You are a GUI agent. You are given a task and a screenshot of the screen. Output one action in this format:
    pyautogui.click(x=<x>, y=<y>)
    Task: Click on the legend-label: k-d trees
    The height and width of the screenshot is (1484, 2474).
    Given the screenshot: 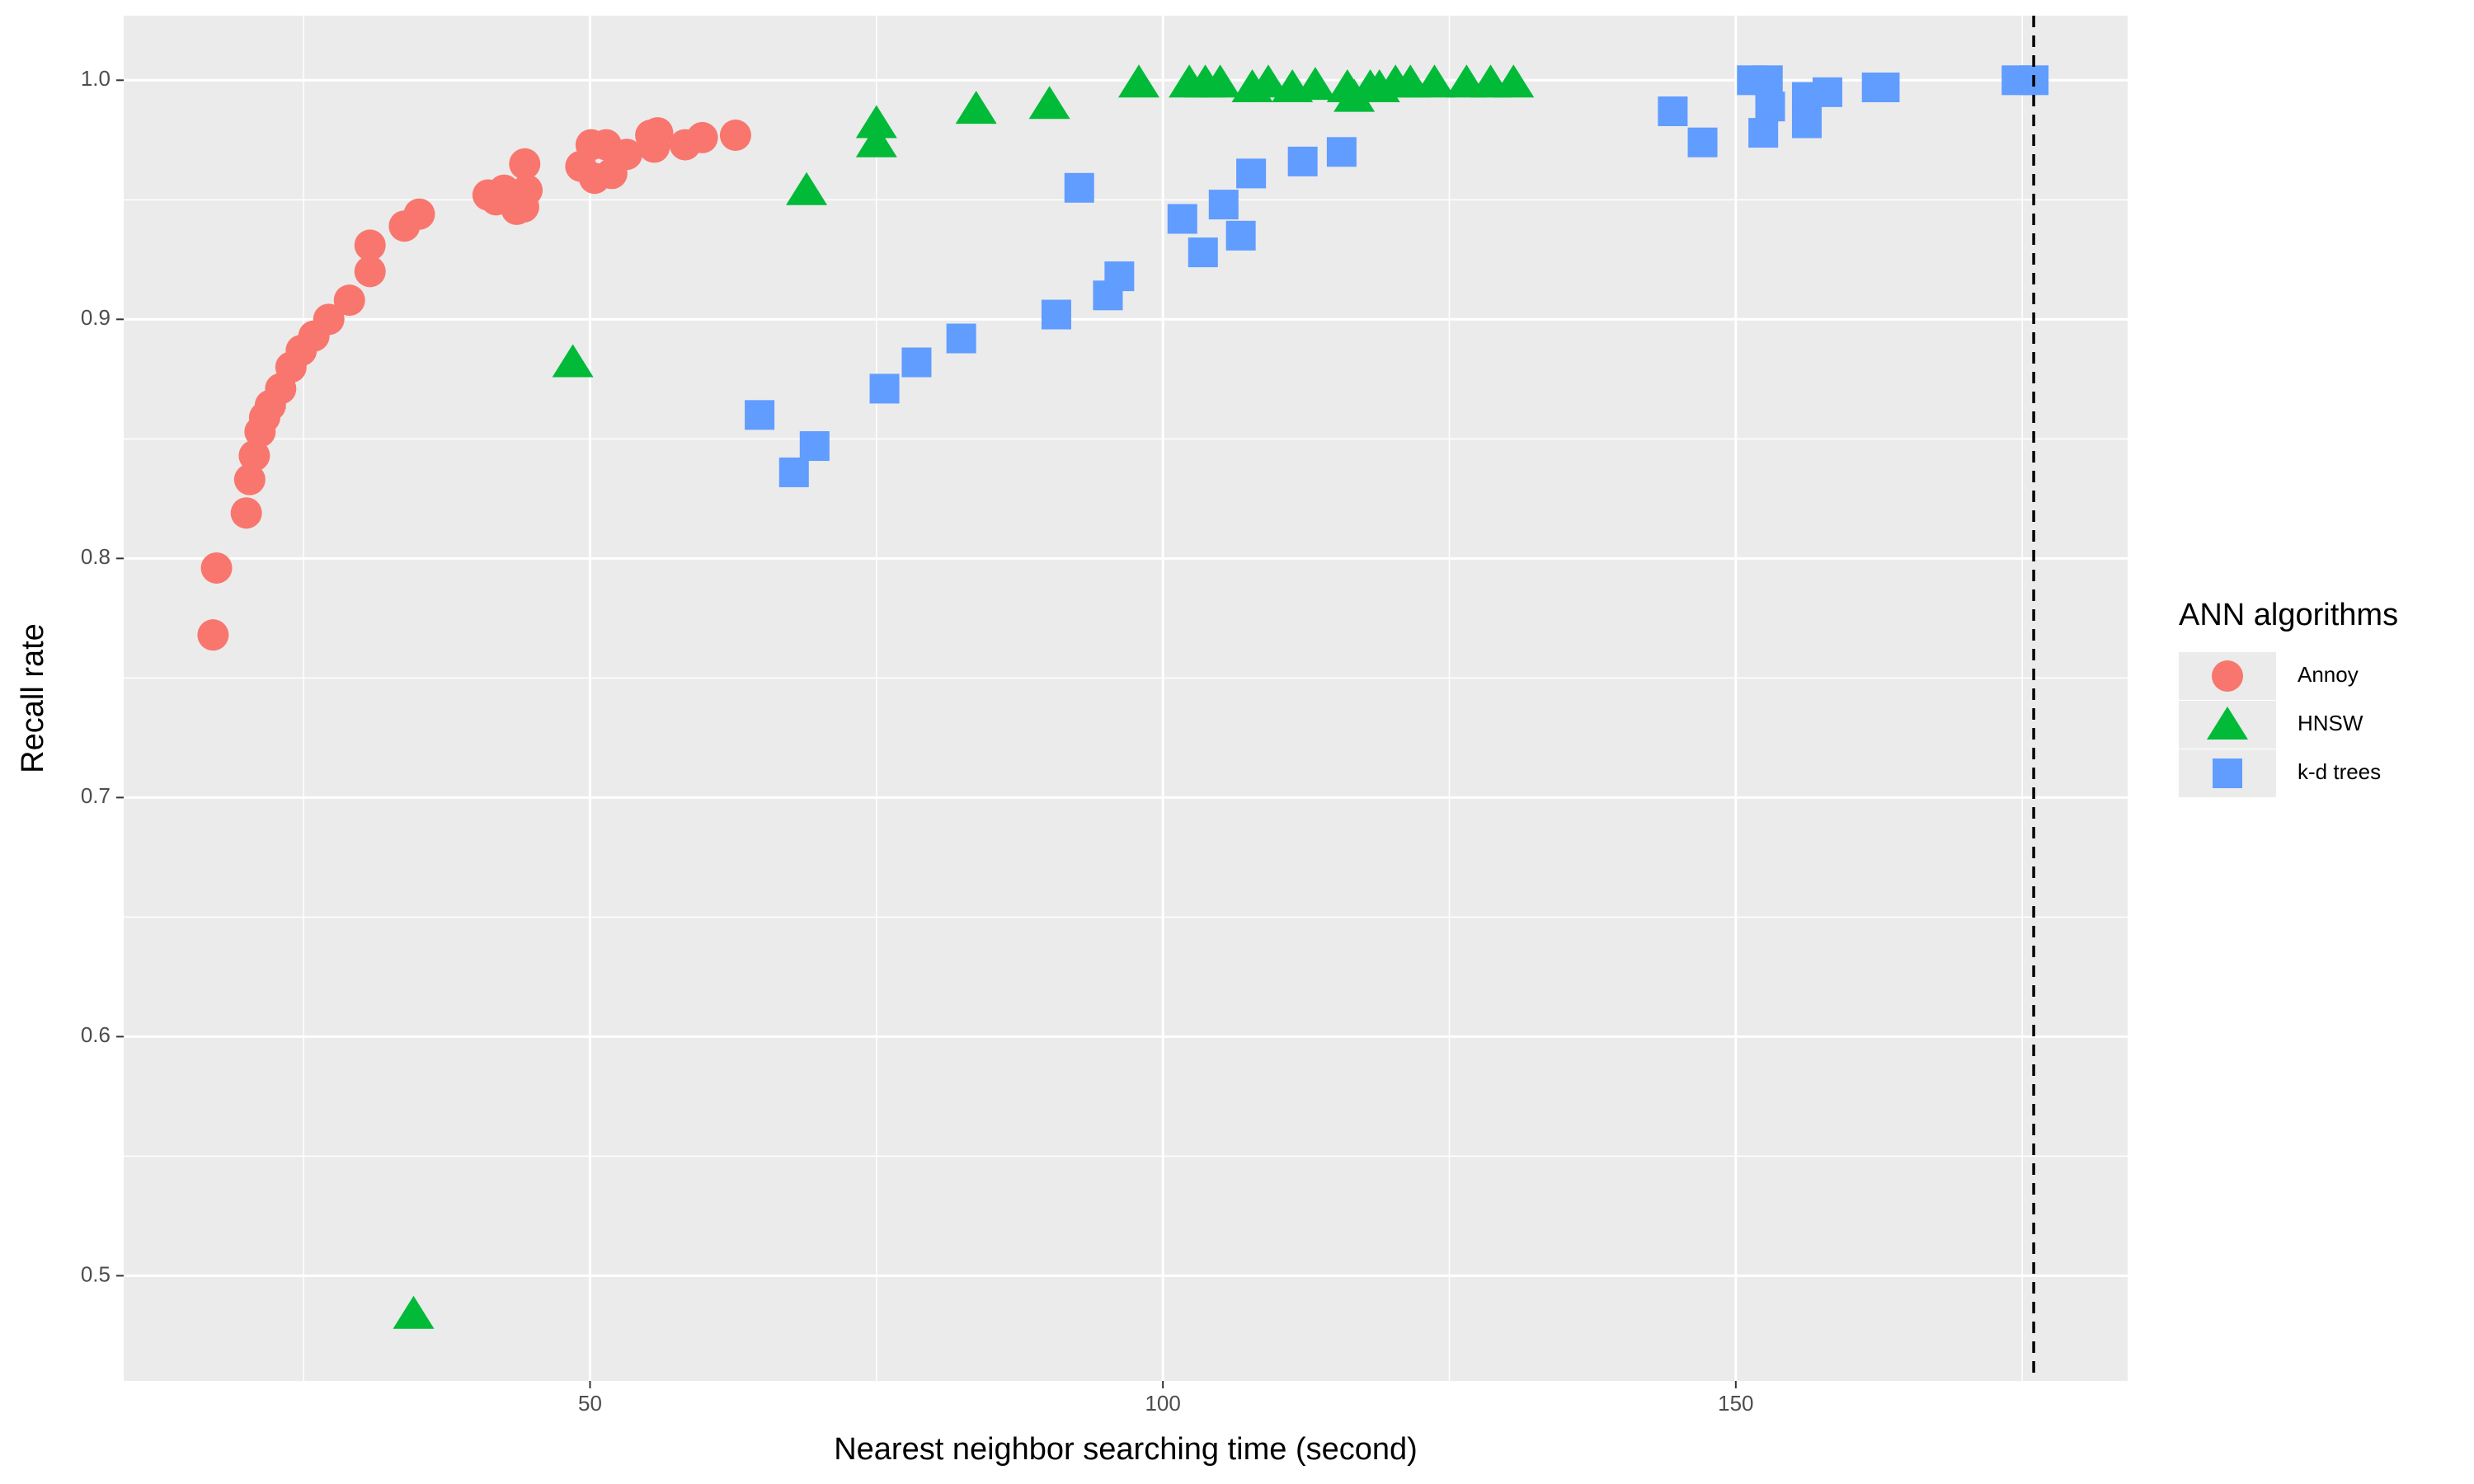 What is the action you would take?
    pyautogui.click(x=2339, y=771)
    